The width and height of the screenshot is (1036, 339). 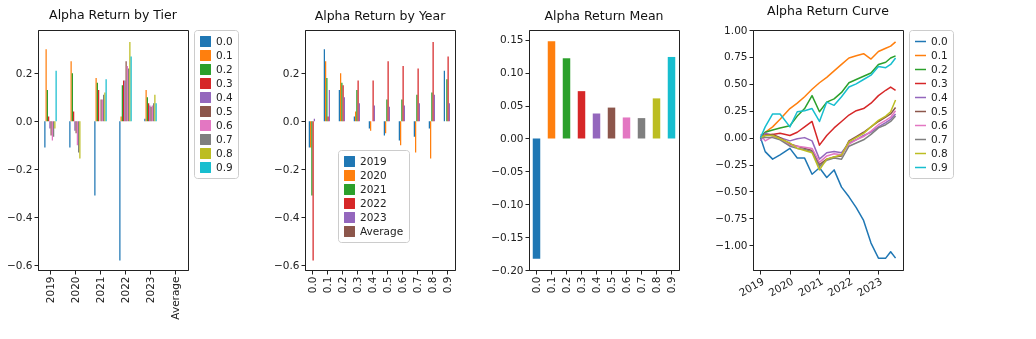 What do you see at coordinates (124, 290) in the screenshot?
I see `x-tick-label: 2022` at bounding box center [124, 290].